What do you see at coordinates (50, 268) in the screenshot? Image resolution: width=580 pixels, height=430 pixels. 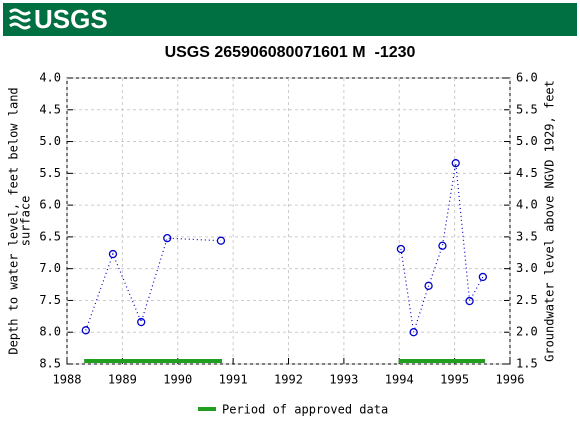 I see `y-tick-label: 7.0` at bounding box center [50, 268].